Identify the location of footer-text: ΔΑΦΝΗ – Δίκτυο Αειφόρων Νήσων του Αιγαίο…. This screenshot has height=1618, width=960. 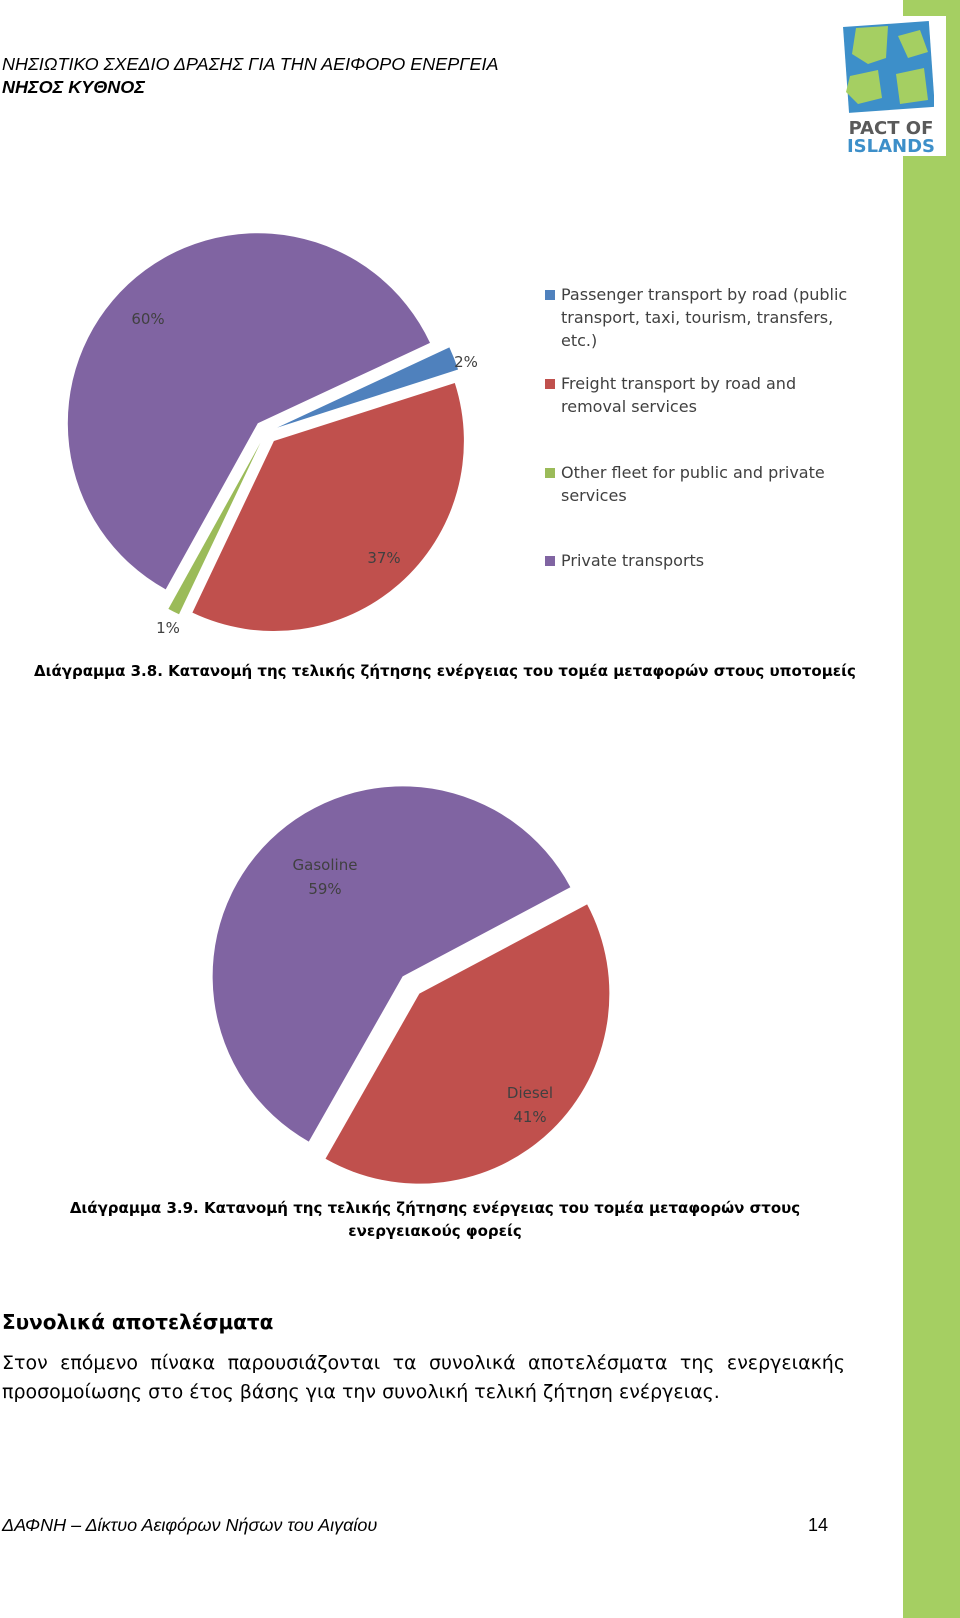
(190, 1525).